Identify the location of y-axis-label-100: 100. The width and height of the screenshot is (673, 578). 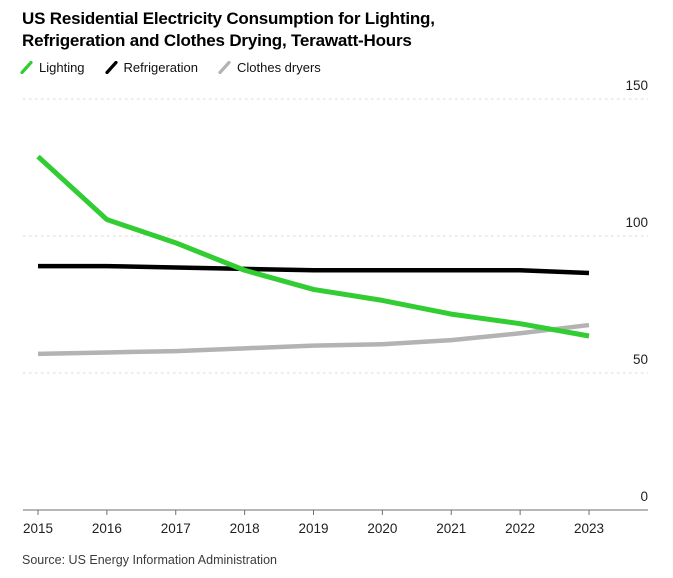
(636, 222).